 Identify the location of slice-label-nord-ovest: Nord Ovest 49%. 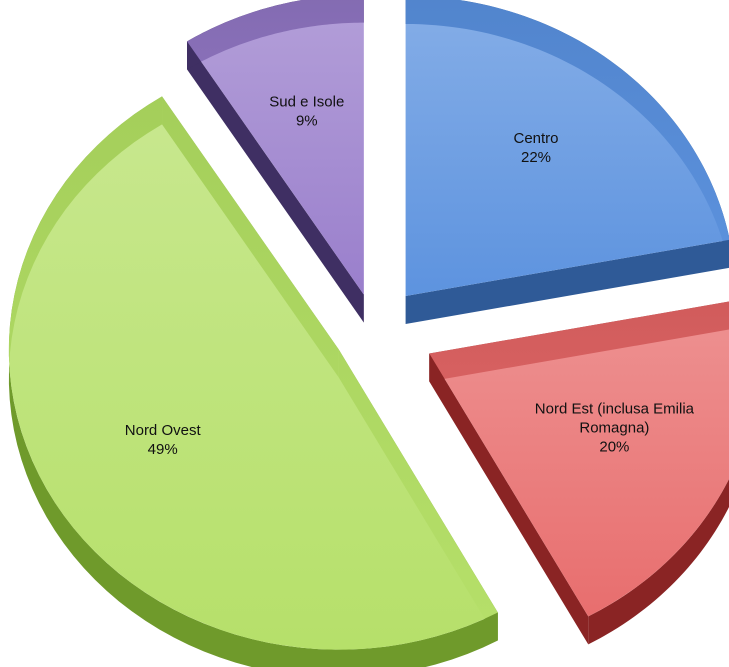
(163, 440).